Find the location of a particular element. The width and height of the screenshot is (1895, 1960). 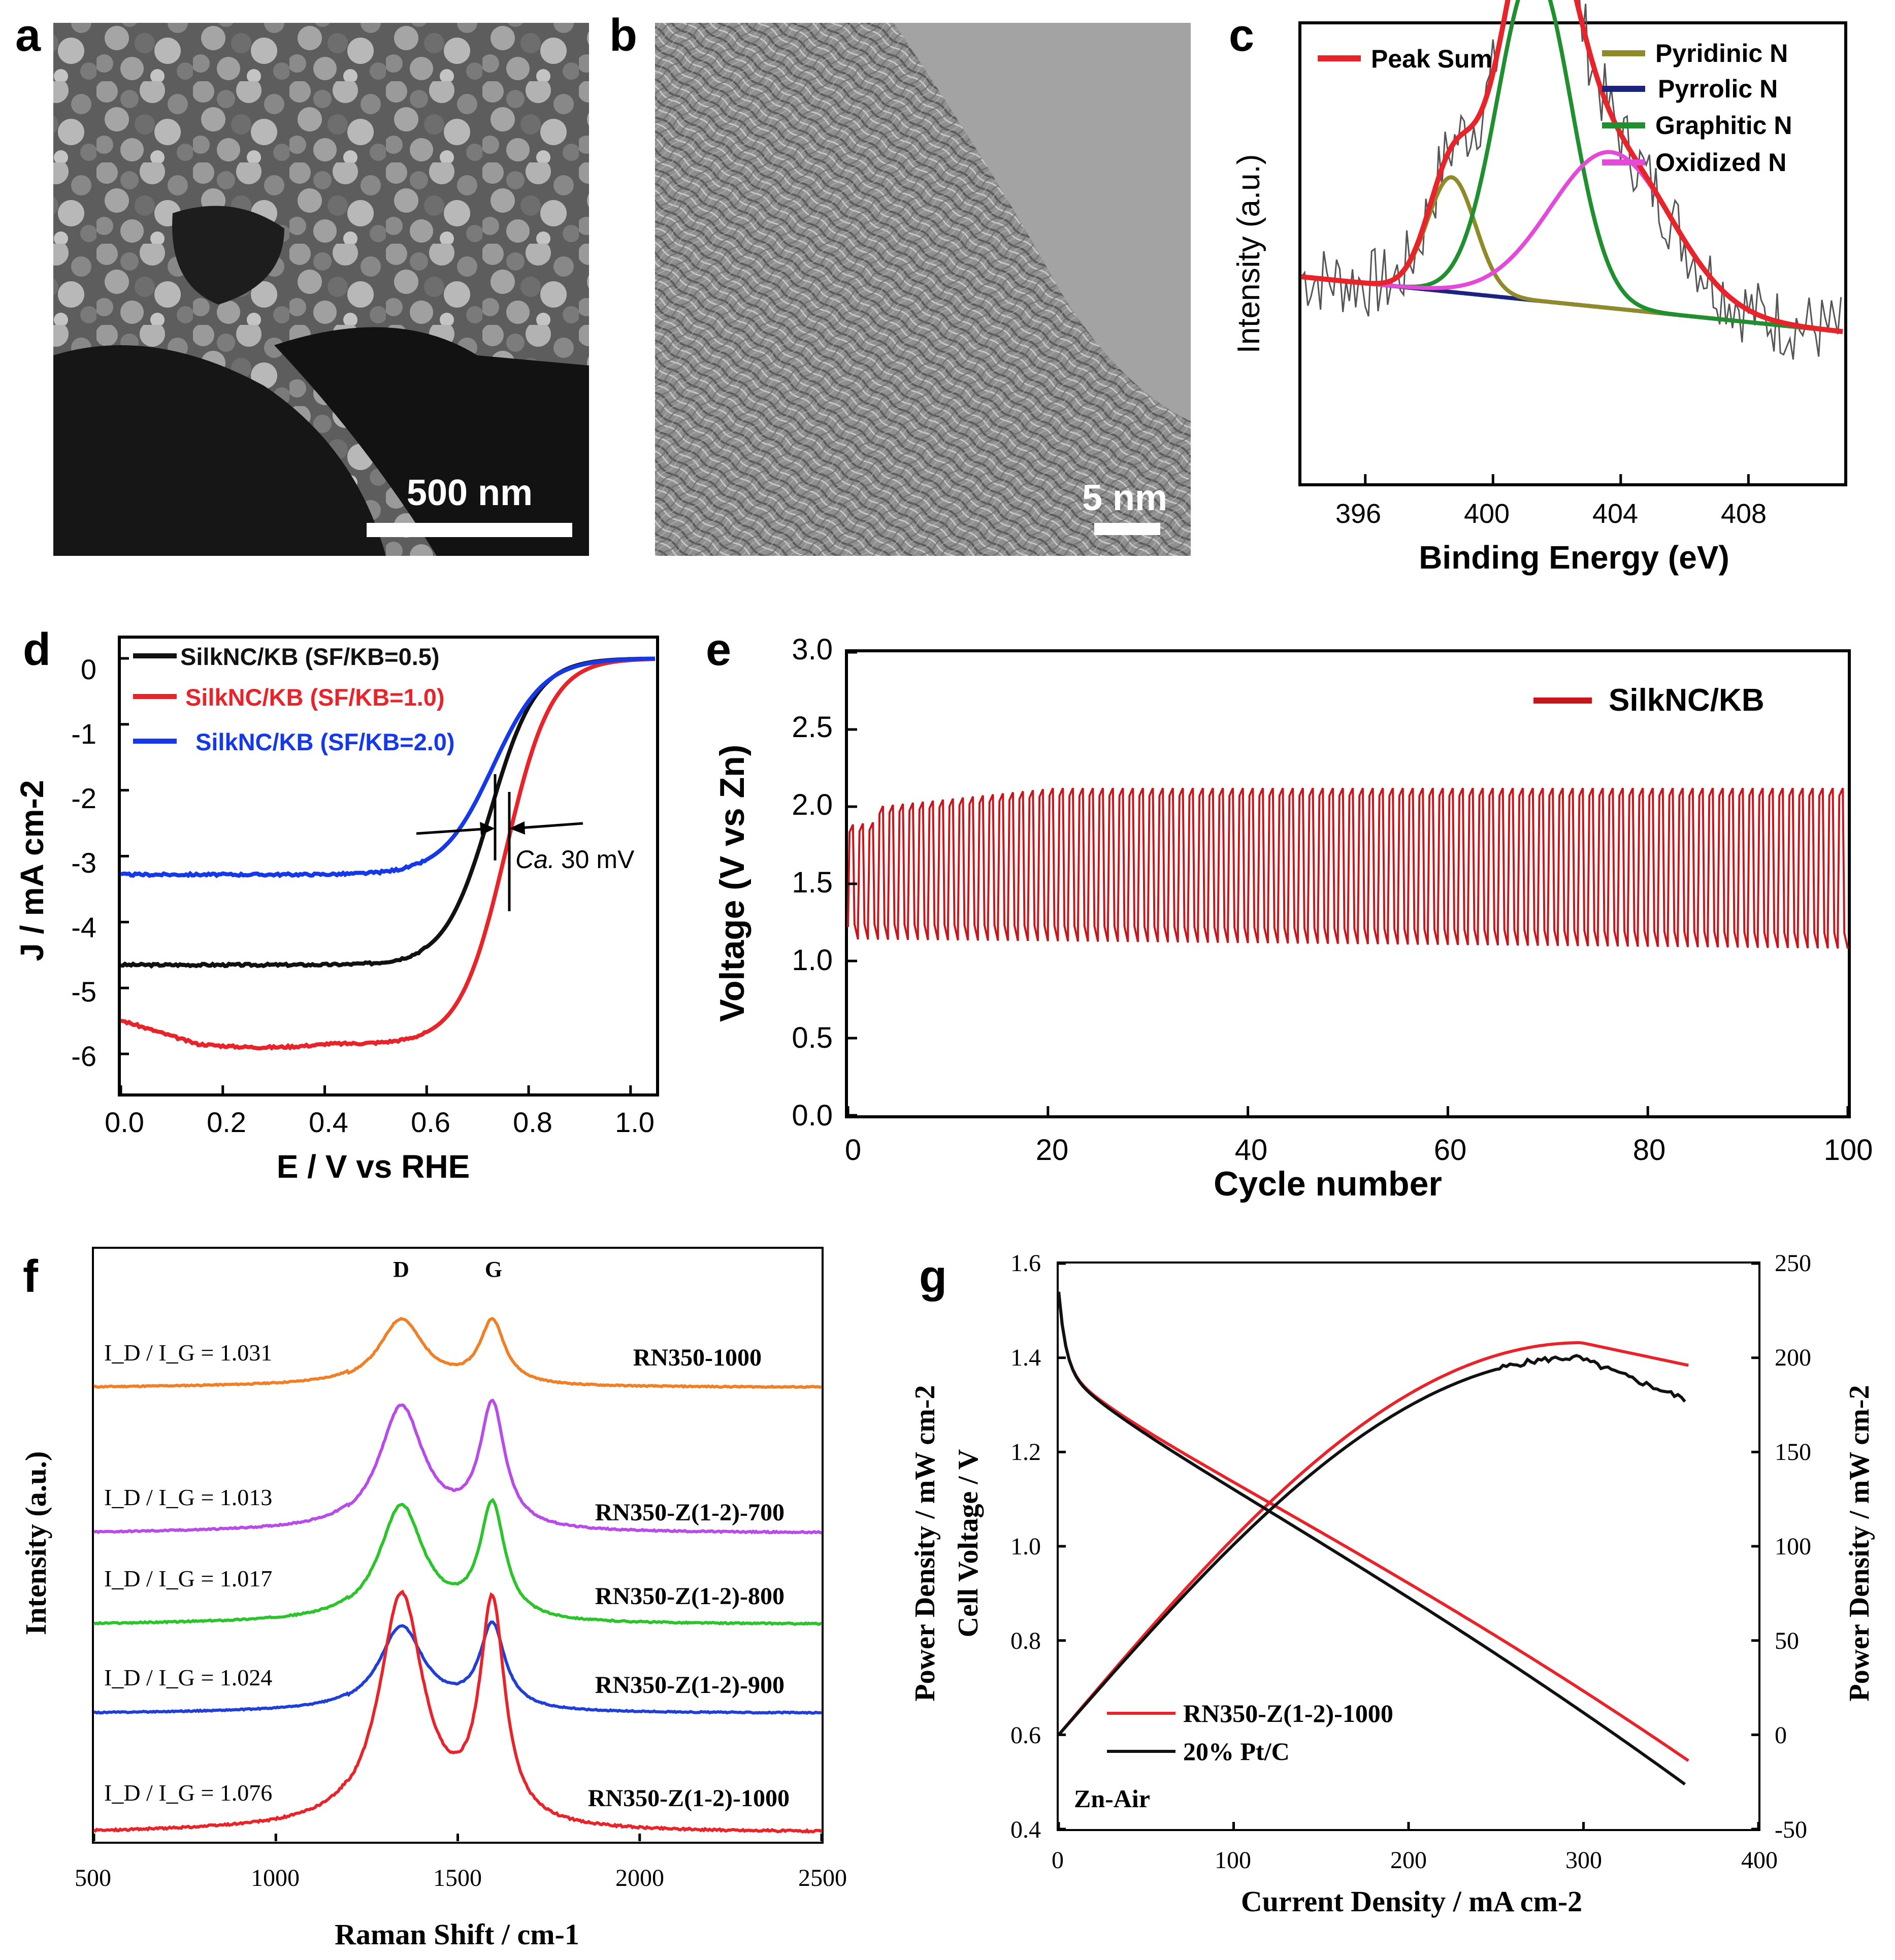

d-xtick: 1.0 is located at coordinates (635, 1122).